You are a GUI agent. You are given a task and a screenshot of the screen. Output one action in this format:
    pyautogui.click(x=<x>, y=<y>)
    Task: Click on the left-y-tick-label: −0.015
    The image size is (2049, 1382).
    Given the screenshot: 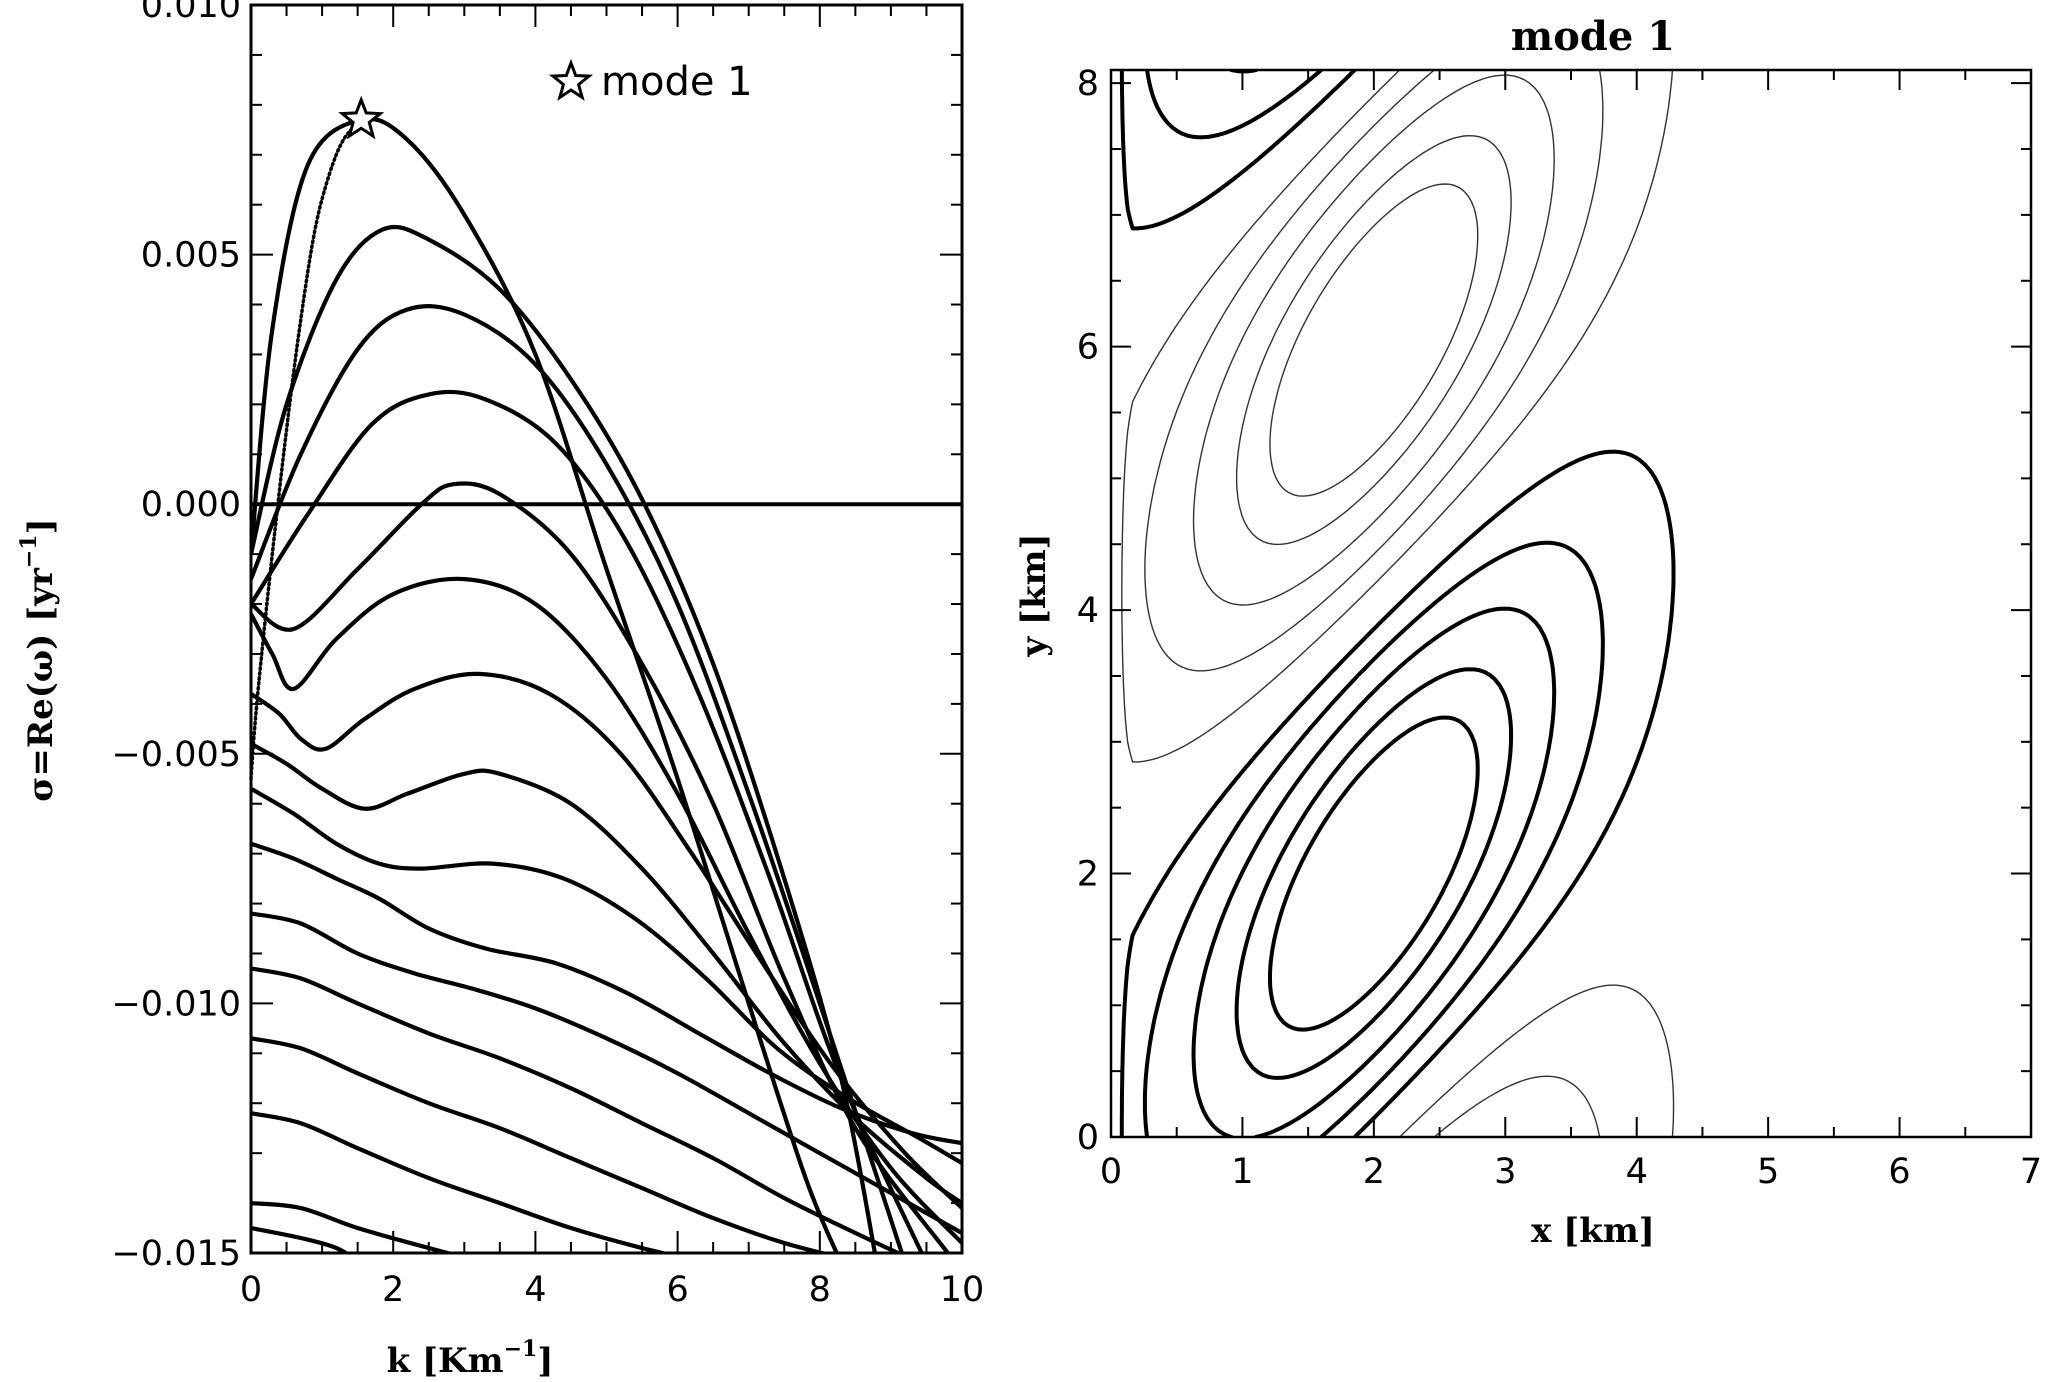 What is the action you would take?
    pyautogui.click(x=176, y=1254)
    